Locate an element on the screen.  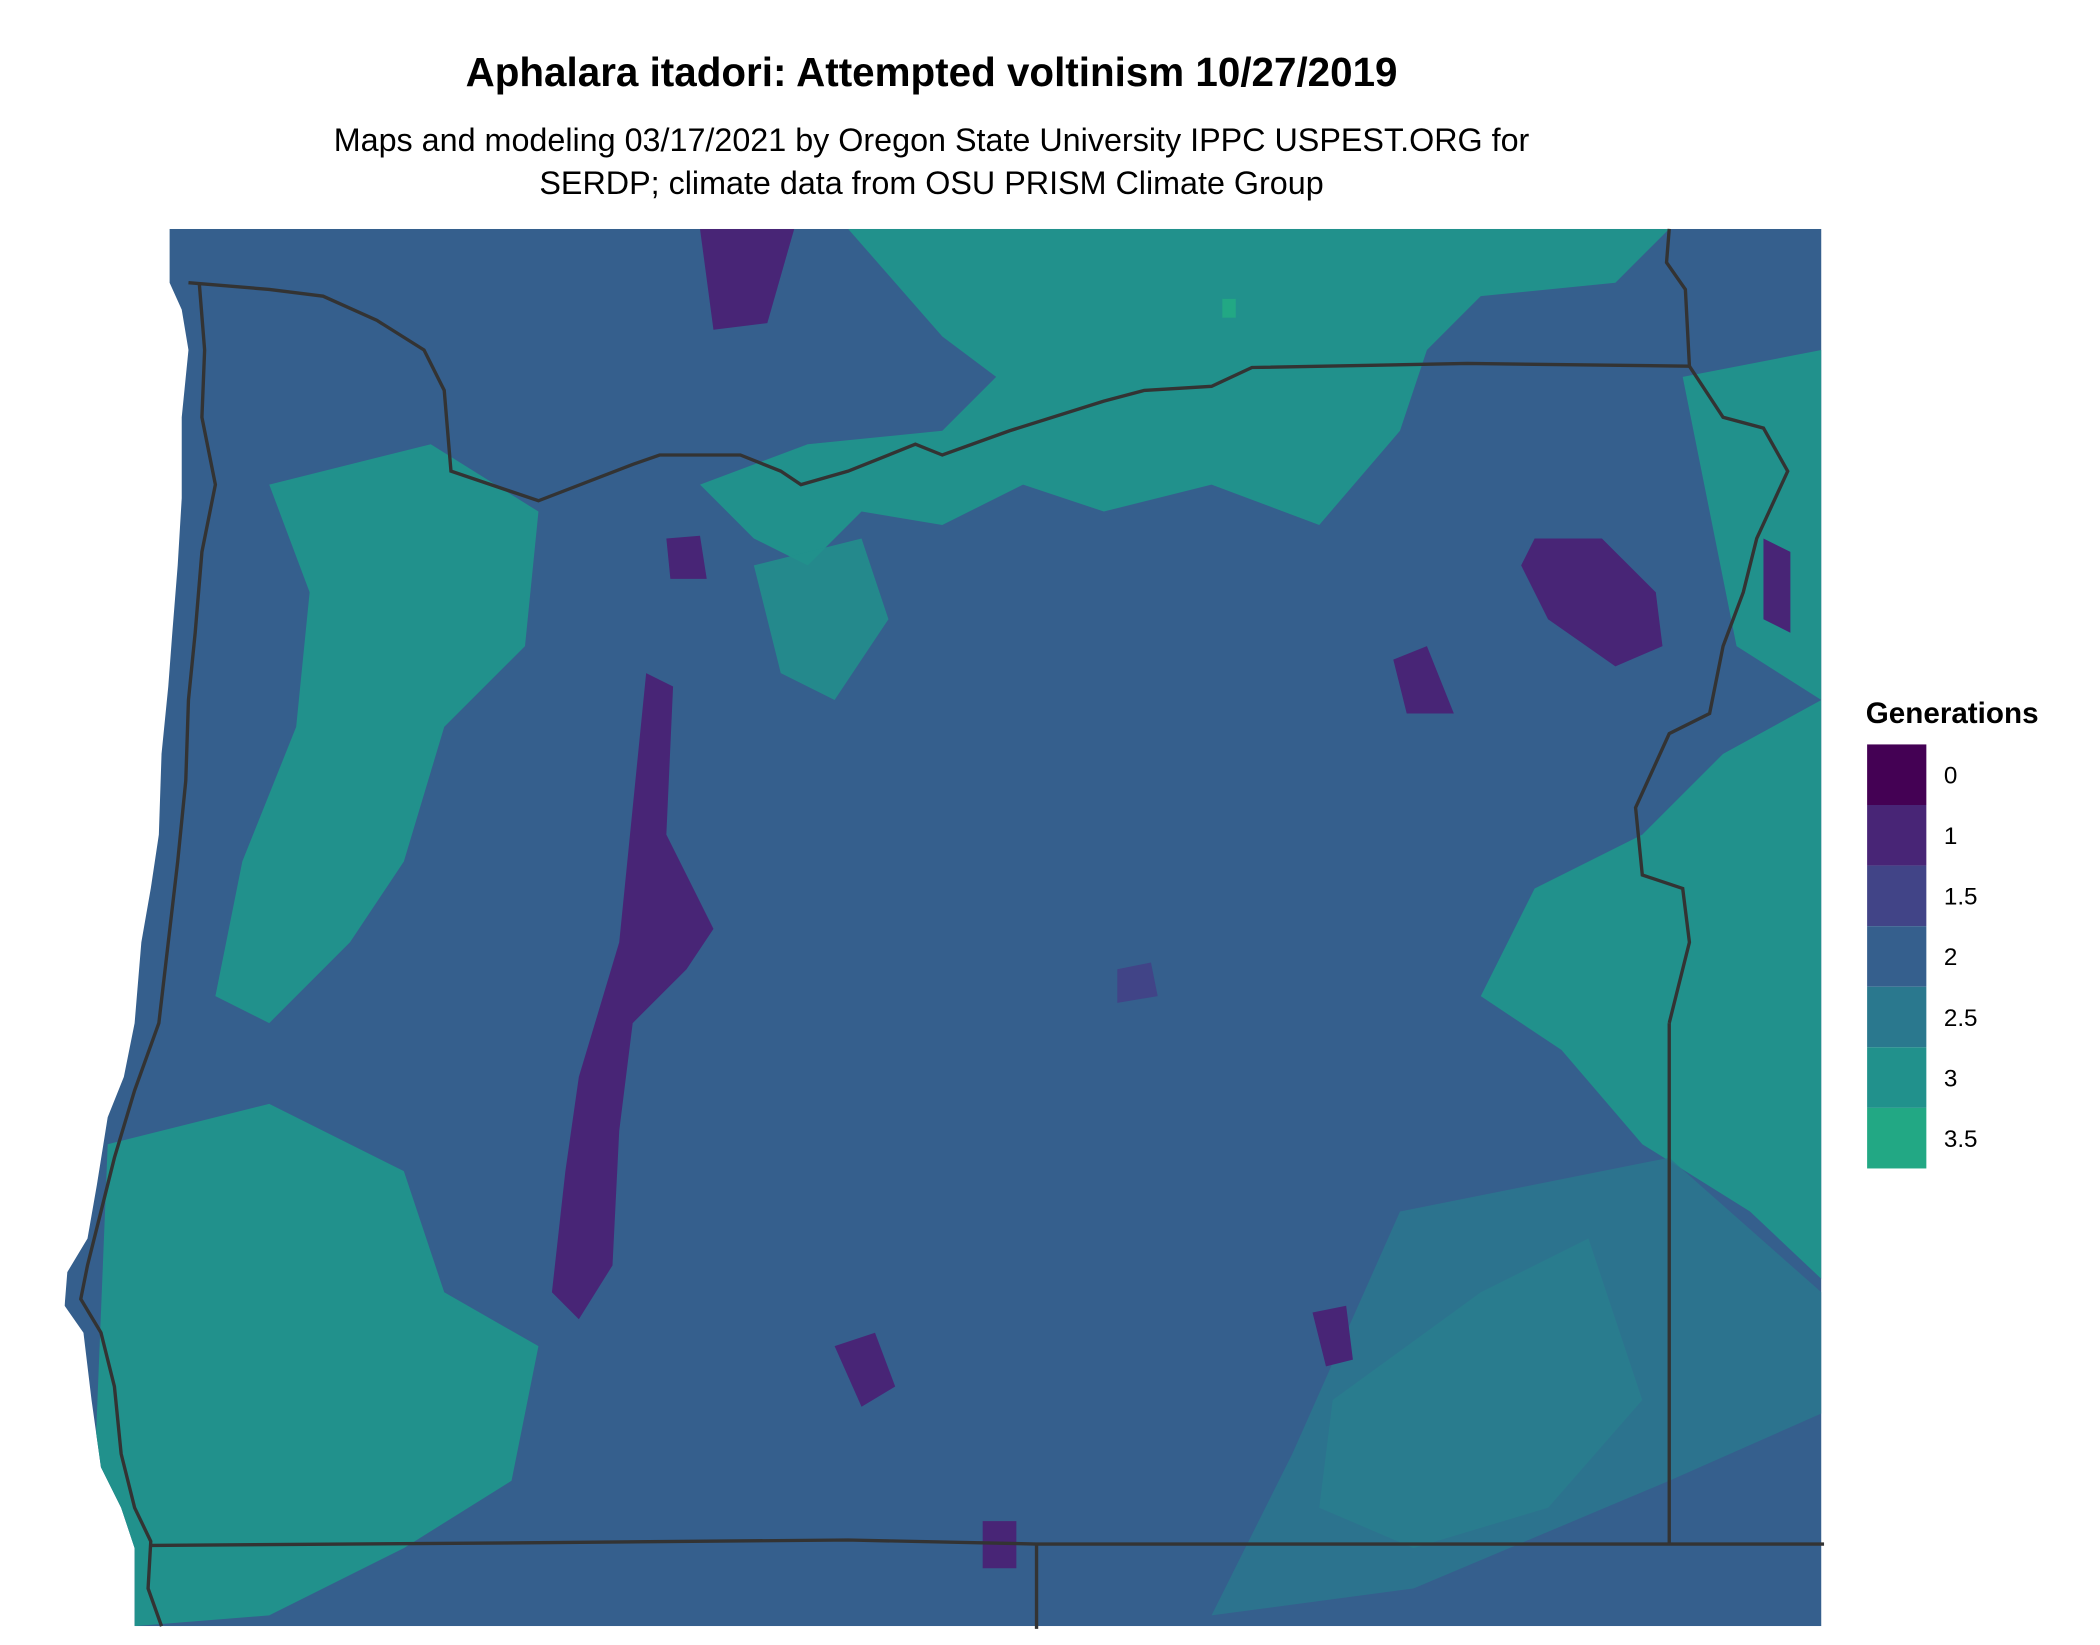
region-1-south-central is located at coordinates (865, 1369).